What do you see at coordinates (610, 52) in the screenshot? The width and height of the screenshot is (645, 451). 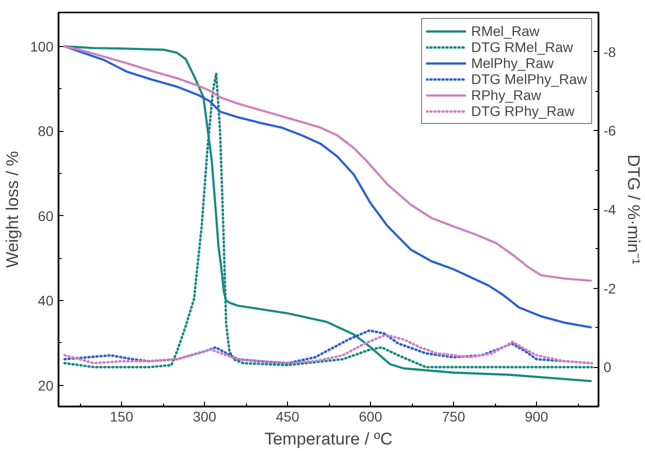 I see `y2-tick-label: -8` at bounding box center [610, 52].